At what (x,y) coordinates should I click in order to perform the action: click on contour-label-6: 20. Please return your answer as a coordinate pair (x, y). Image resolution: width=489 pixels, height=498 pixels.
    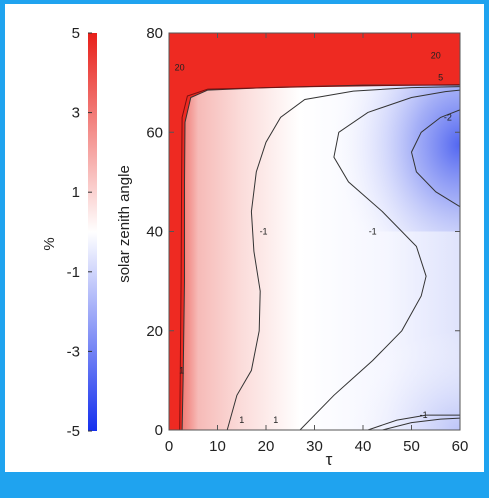
    Looking at the image, I should click on (180, 68).